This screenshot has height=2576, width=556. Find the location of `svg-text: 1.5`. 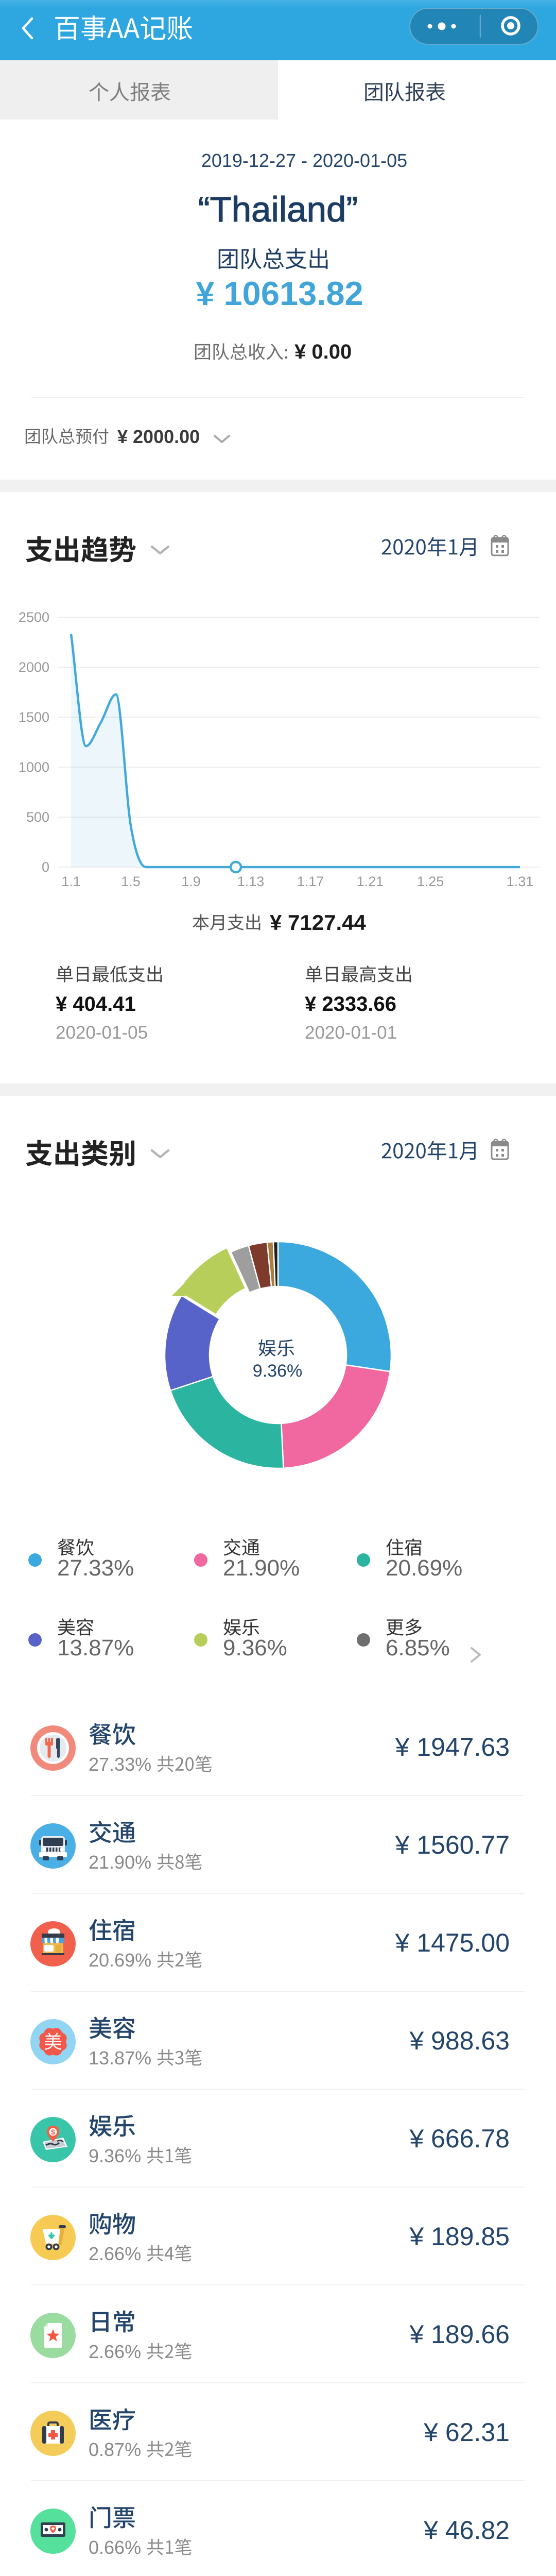

svg-text: 1.5 is located at coordinates (131, 881).